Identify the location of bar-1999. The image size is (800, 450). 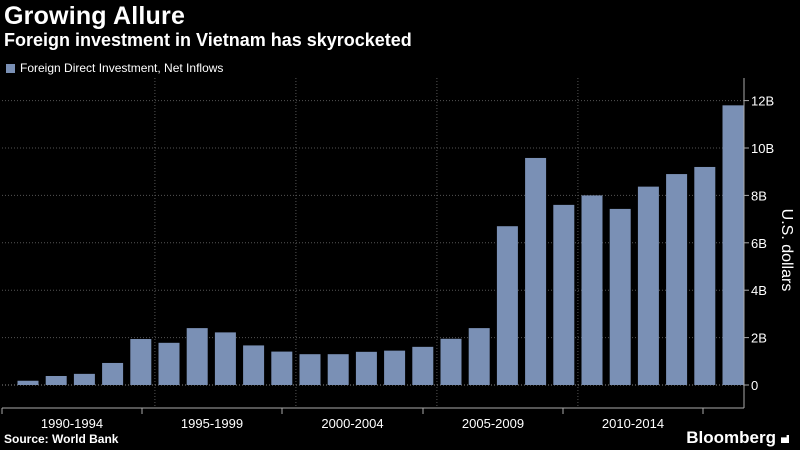
(282, 368).